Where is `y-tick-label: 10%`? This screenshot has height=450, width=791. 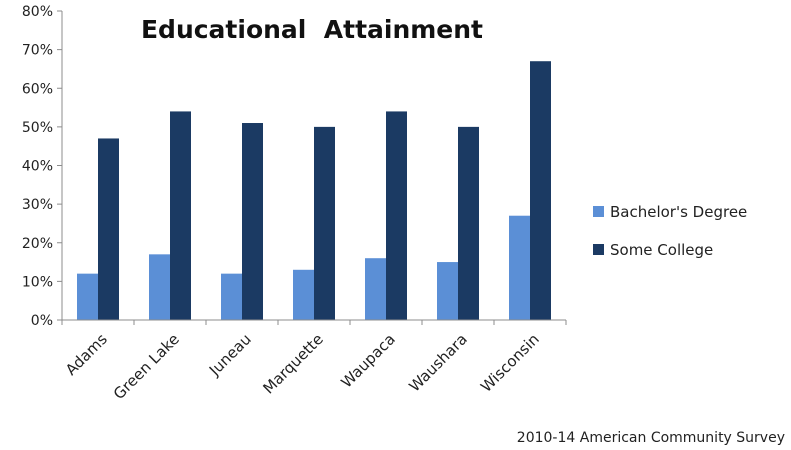 y-tick-label: 10% is located at coordinates (37, 282).